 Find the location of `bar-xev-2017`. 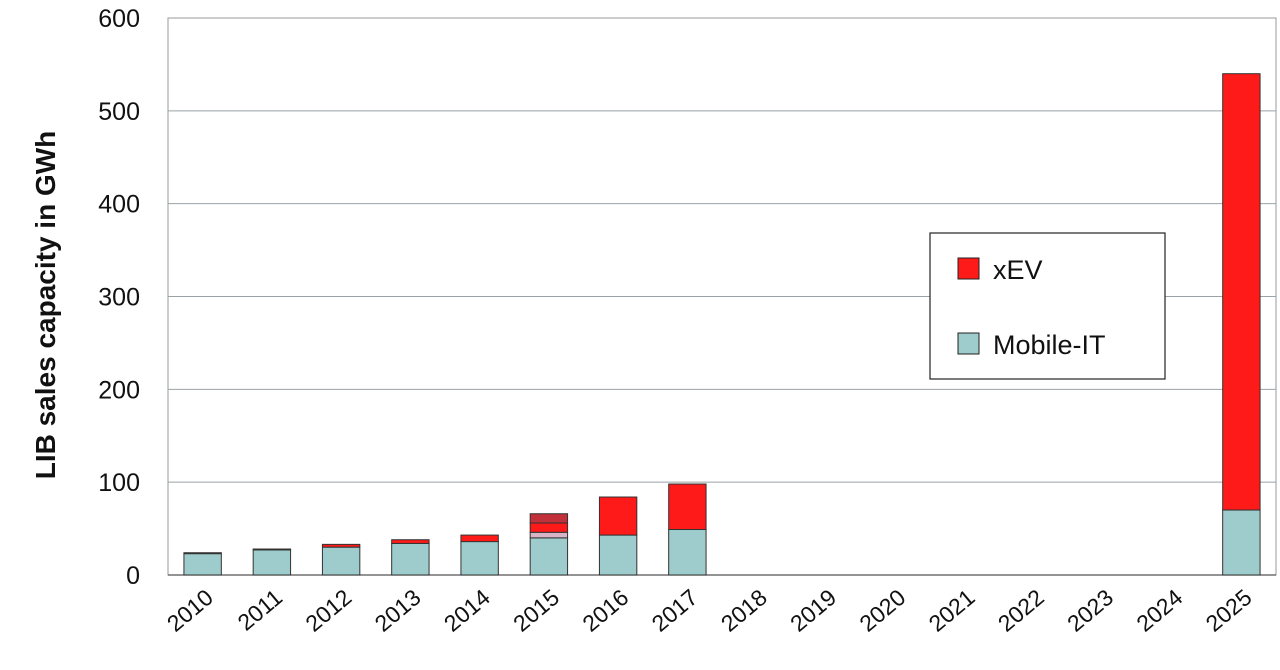

bar-xev-2017 is located at coordinates (687, 507).